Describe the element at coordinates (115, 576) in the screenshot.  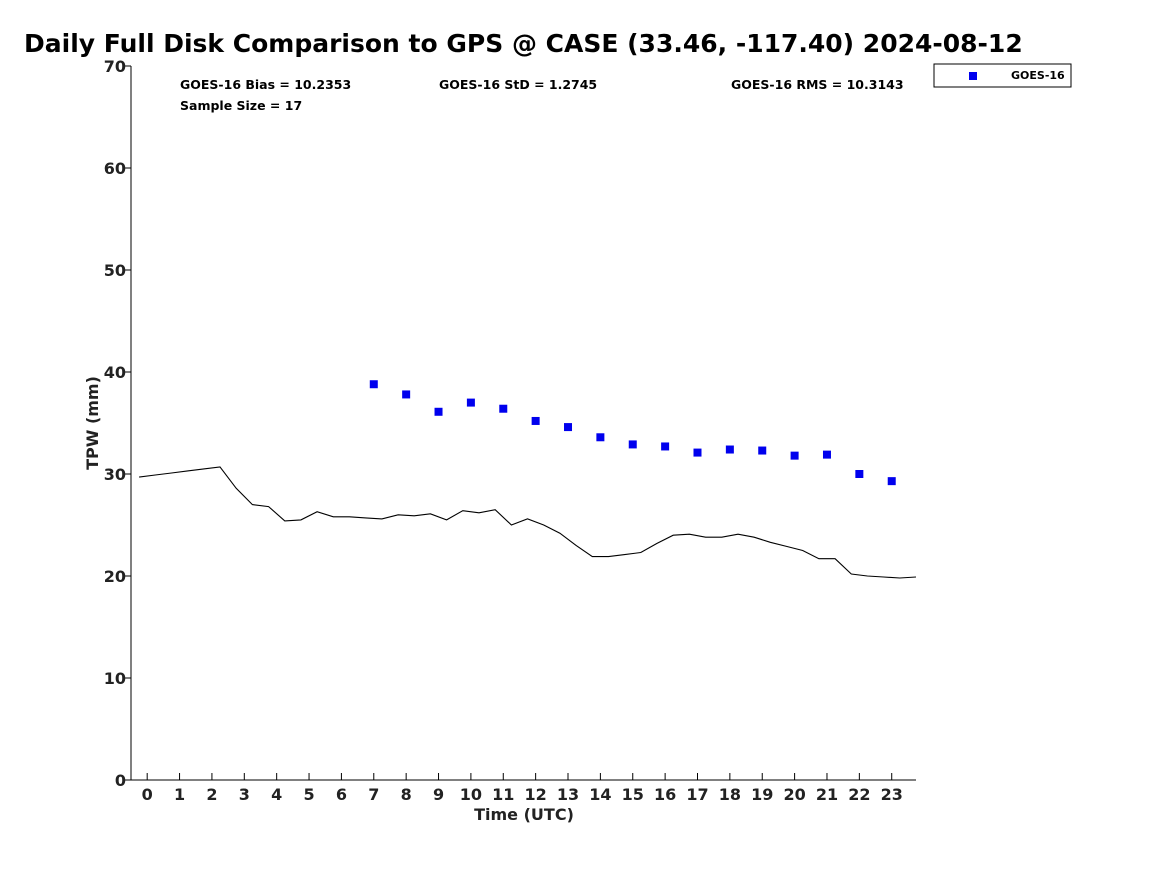
I see `y-tick-label: 20` at that location.